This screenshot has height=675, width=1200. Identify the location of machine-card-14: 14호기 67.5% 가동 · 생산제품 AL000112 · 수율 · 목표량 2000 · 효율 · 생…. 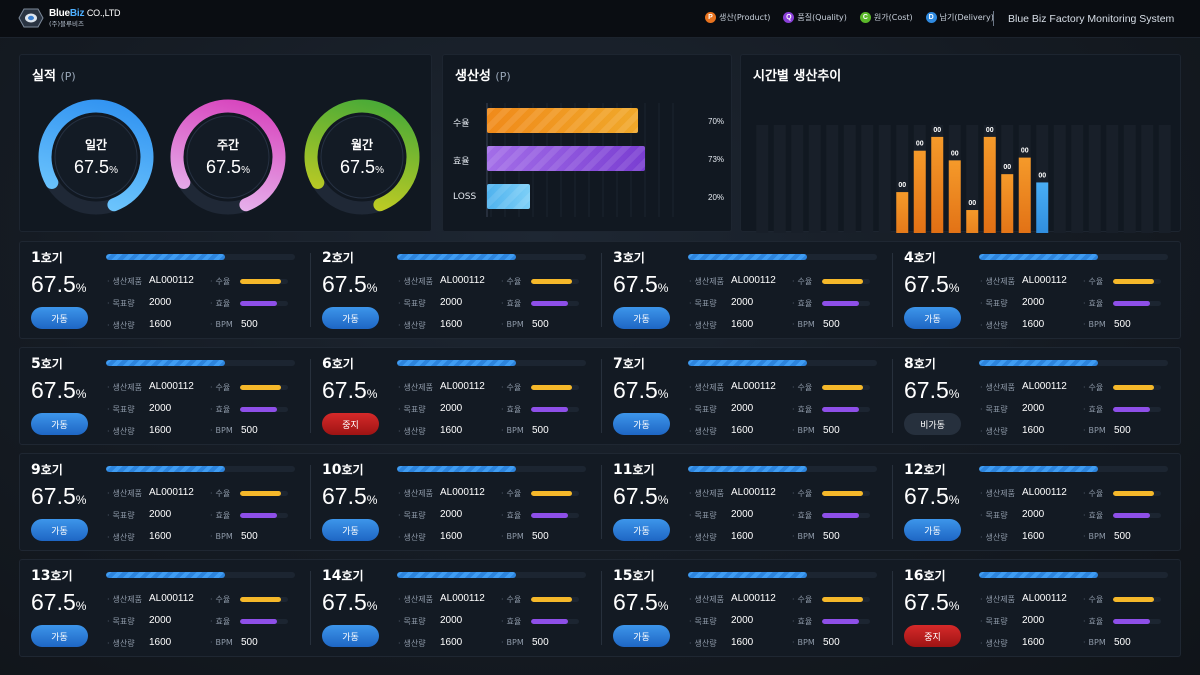
(455, 611).